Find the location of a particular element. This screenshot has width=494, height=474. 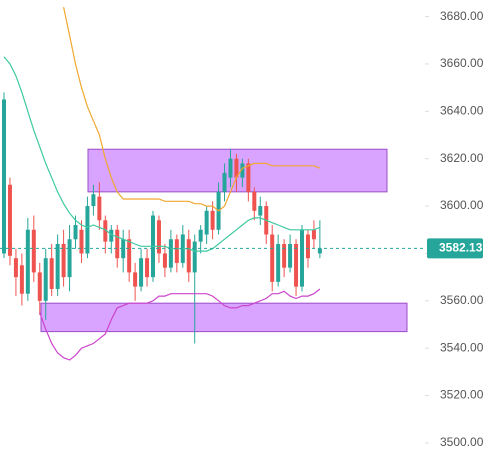

y-tick-label: 3560.00 is located at coordinates (462, 300).